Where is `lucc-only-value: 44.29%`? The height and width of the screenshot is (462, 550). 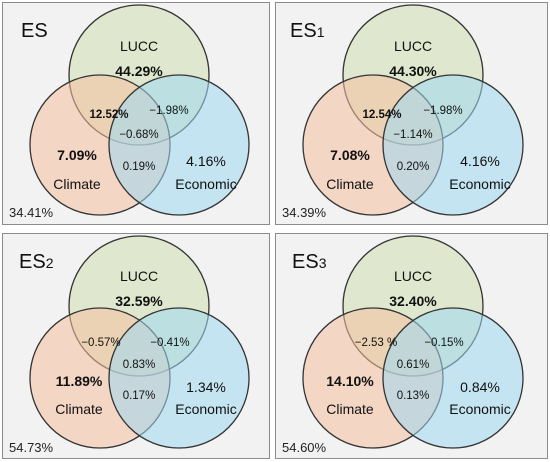 lucc-only-value: 44.29% is located at coordinates (139, 71).